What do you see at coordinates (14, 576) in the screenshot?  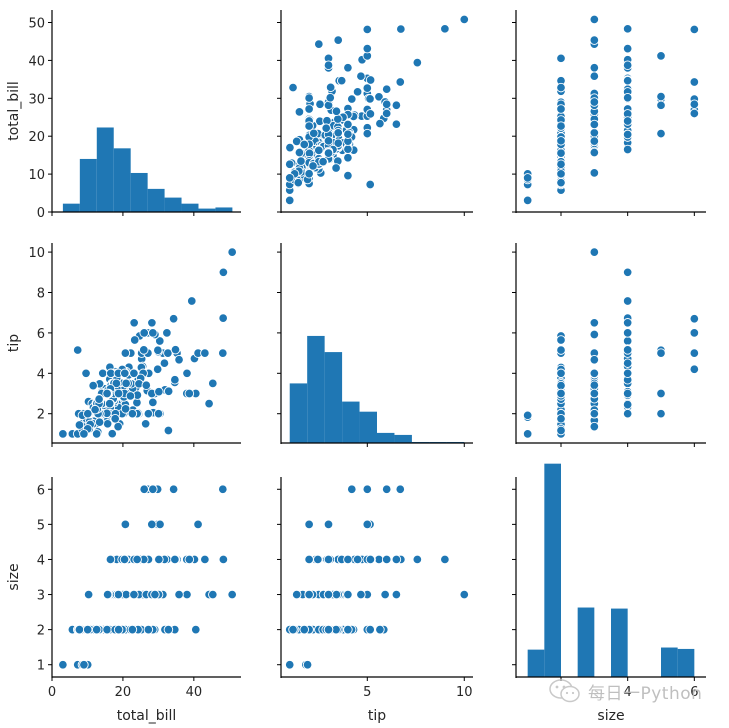 I see `y-axis-label-size: size` at bounding box center [14, 576].